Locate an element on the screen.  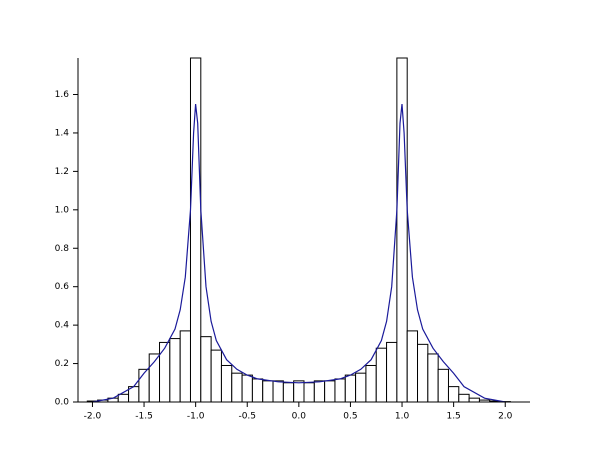
x-tick-label: 0.5 is located at coordinates (350, 417).